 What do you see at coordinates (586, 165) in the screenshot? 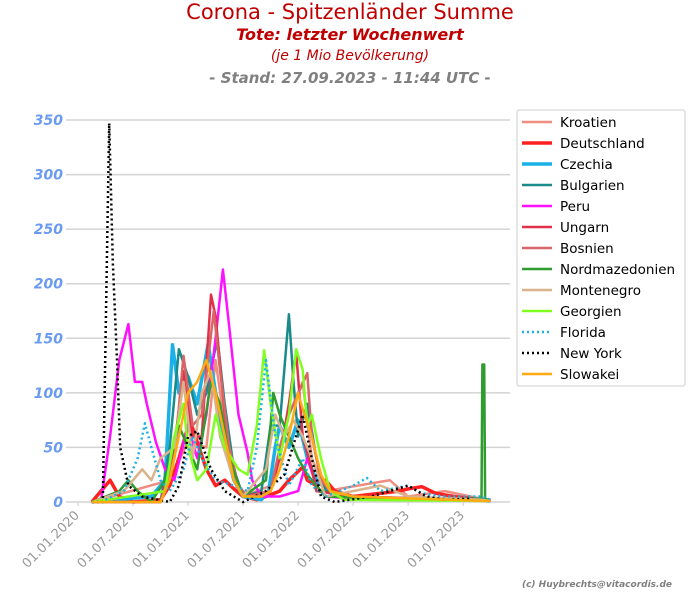
I see `legend-label: Czechia` at bounding box center [586, 165].